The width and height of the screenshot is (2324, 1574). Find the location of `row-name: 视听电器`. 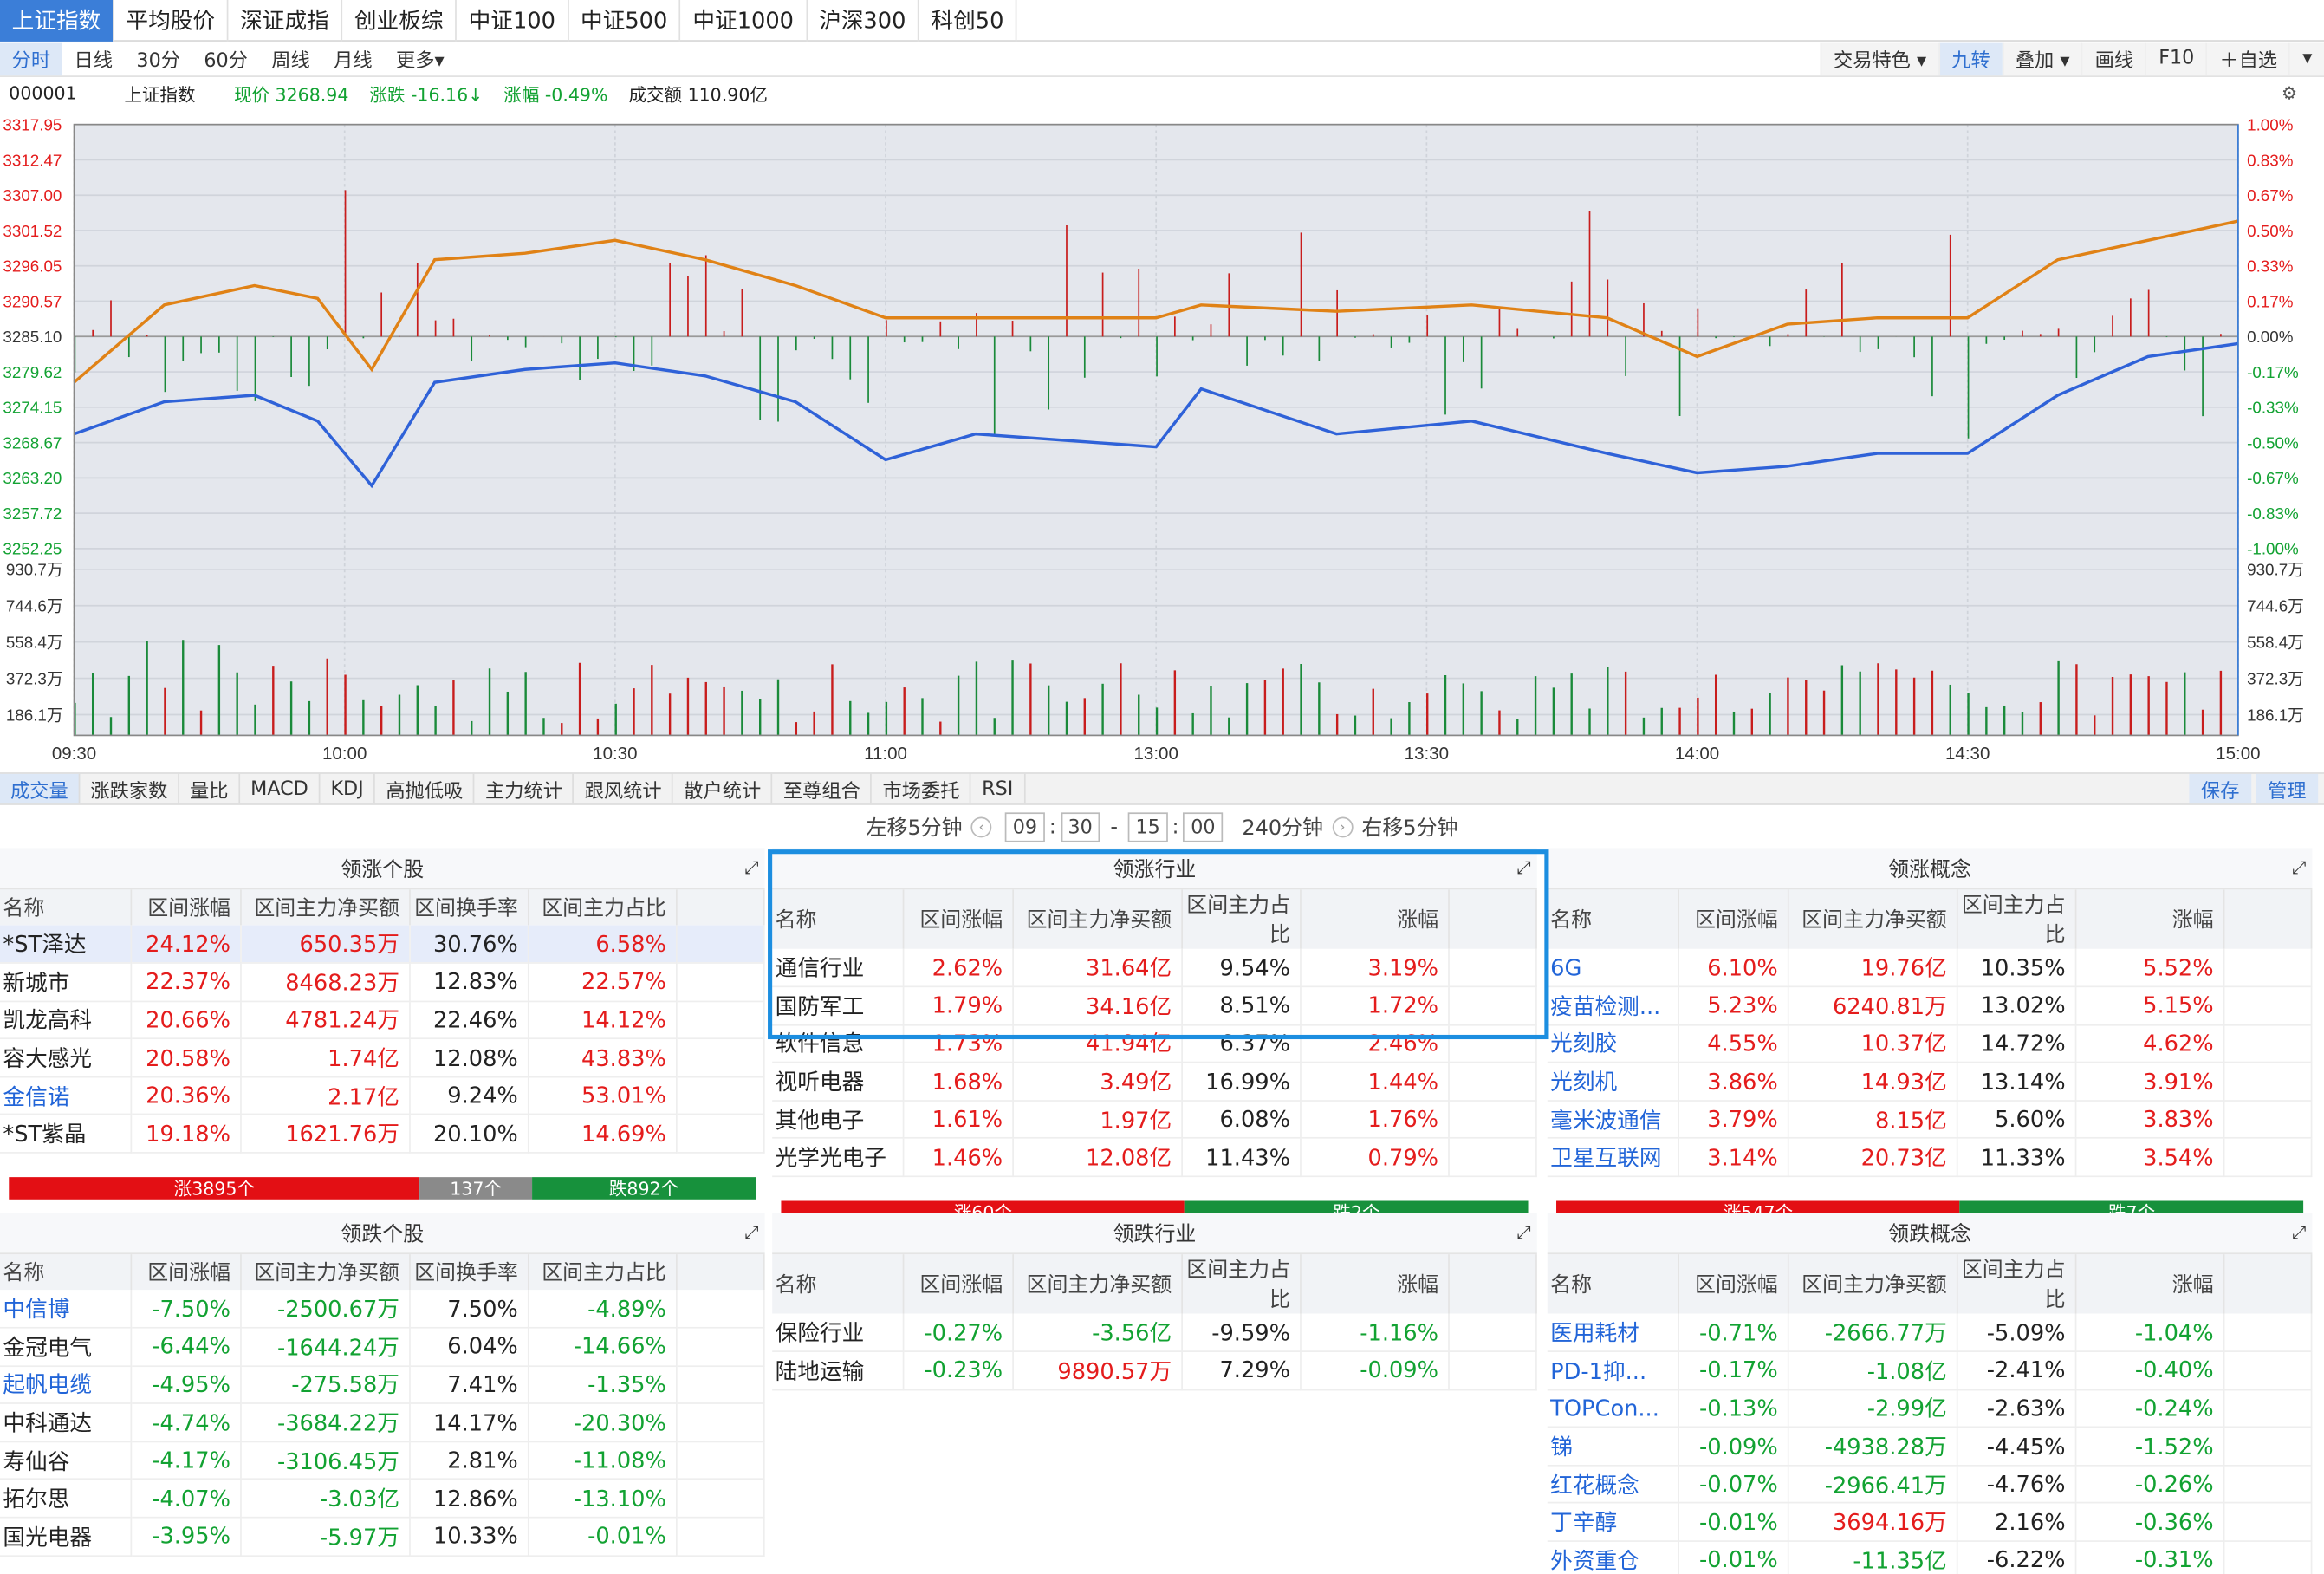

row-name: 视听电器 is located at coordinates (838, 1082).